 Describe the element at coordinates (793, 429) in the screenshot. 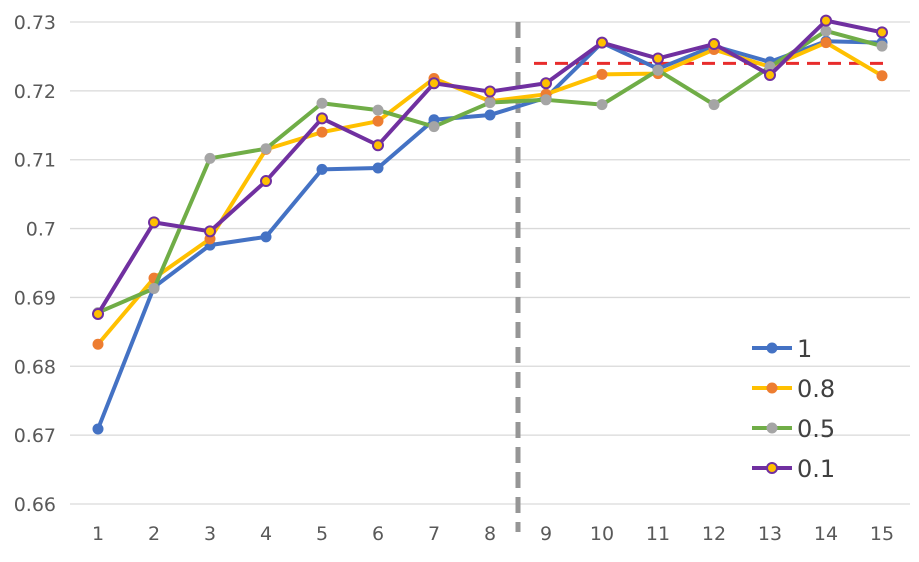

I see `legend-item: 0.5` at that location.